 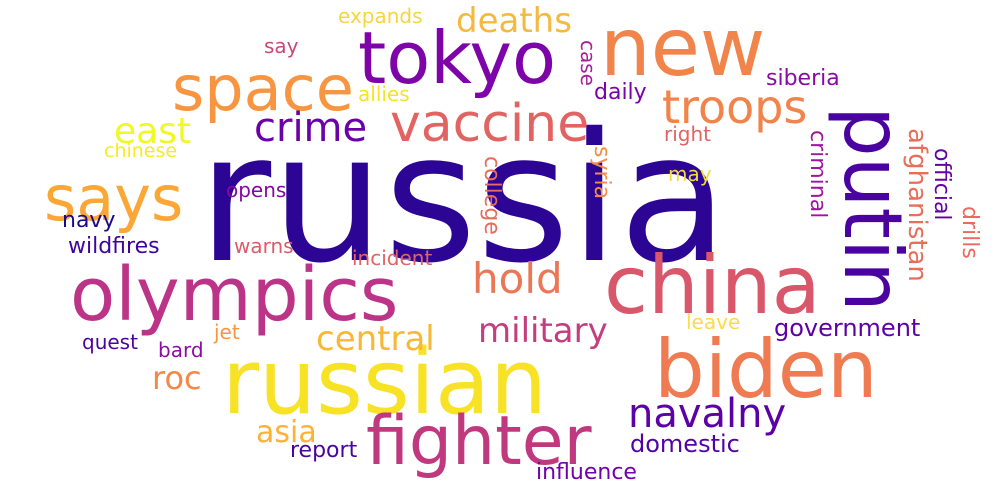 What do you see at coordinates (114, 246) in the screenshot?
I see `word-wildfires: wildfires` at bounding box center [114, 246].